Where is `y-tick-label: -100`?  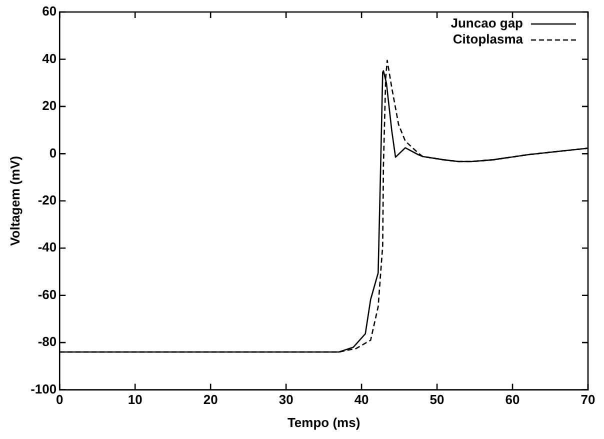
y-tick-label: -100 is located at coordinates (43, 388).